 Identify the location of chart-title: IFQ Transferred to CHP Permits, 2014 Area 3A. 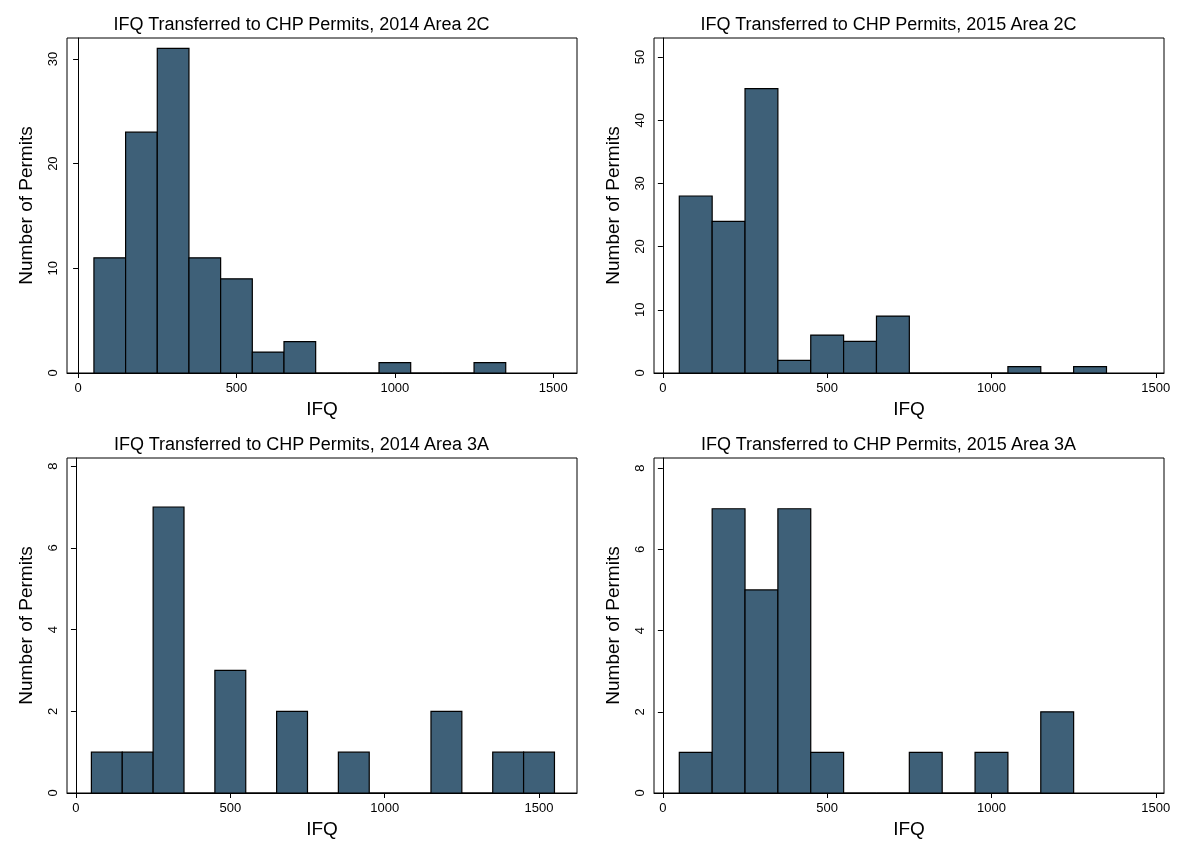
(301, 444).